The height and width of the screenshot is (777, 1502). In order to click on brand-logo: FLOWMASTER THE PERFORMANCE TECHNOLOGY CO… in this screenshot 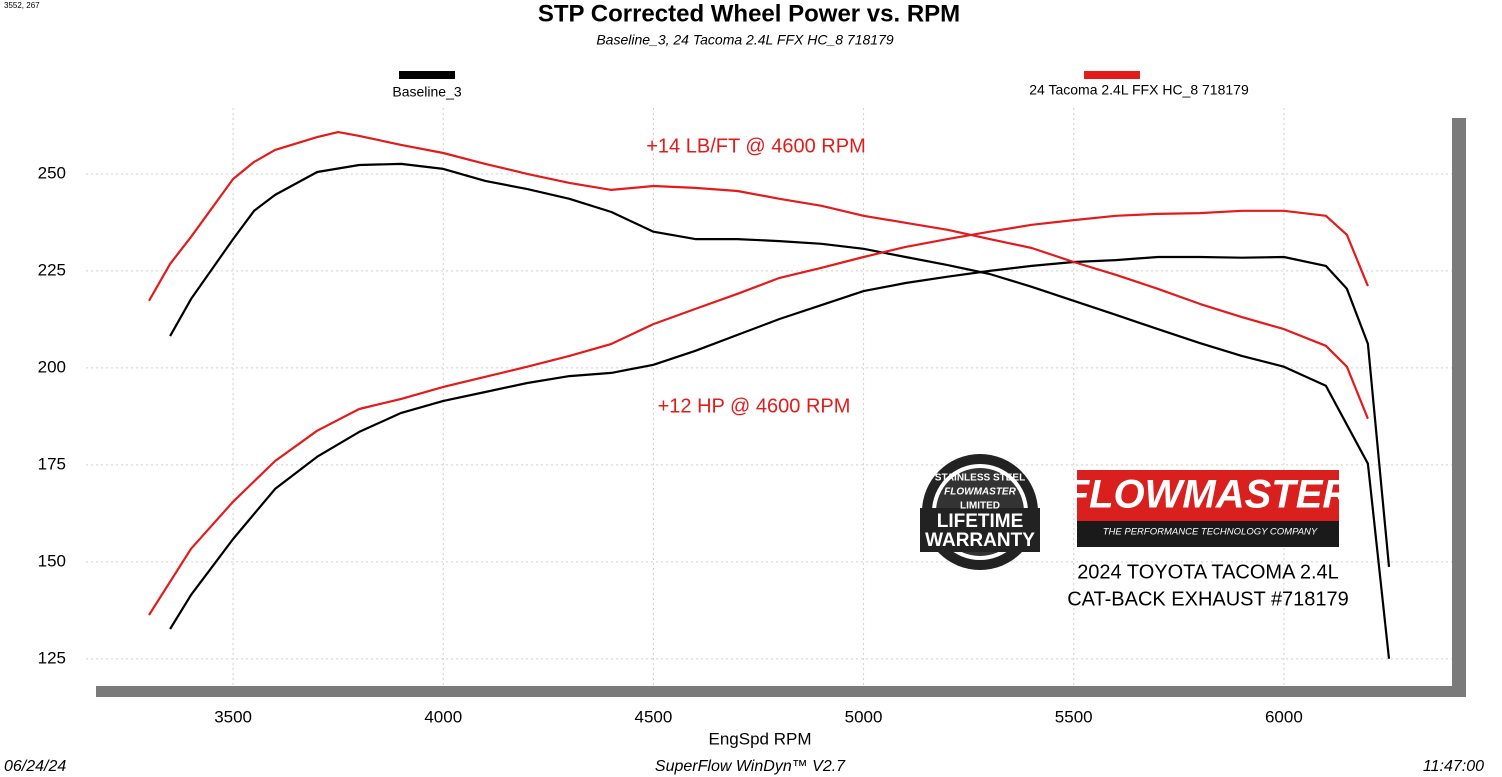, I will do `click(1208, 508)`.